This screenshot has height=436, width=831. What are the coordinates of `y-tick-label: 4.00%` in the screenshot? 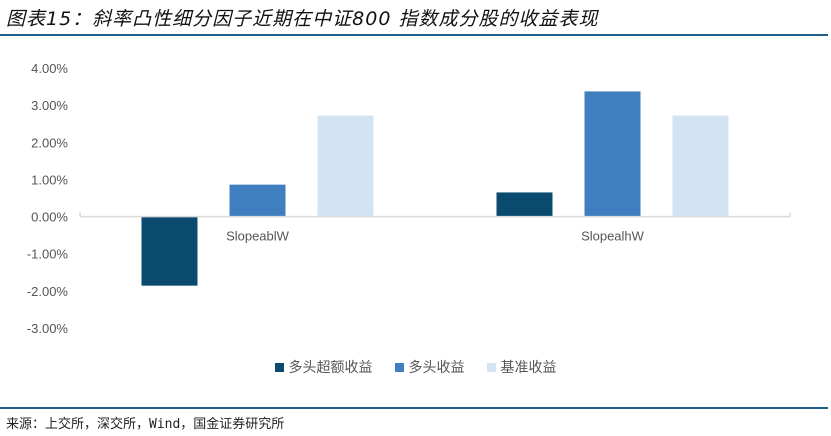 It's located at (49, 68).